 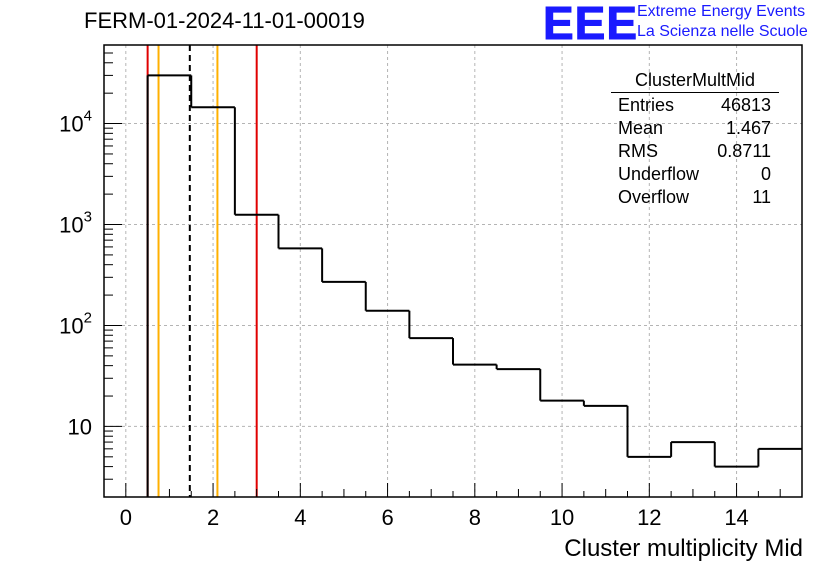 What do you see at coordinates (654, 197) in the screenshot?
I see `stats-label: Overflow` at bounding box center [654, 197].